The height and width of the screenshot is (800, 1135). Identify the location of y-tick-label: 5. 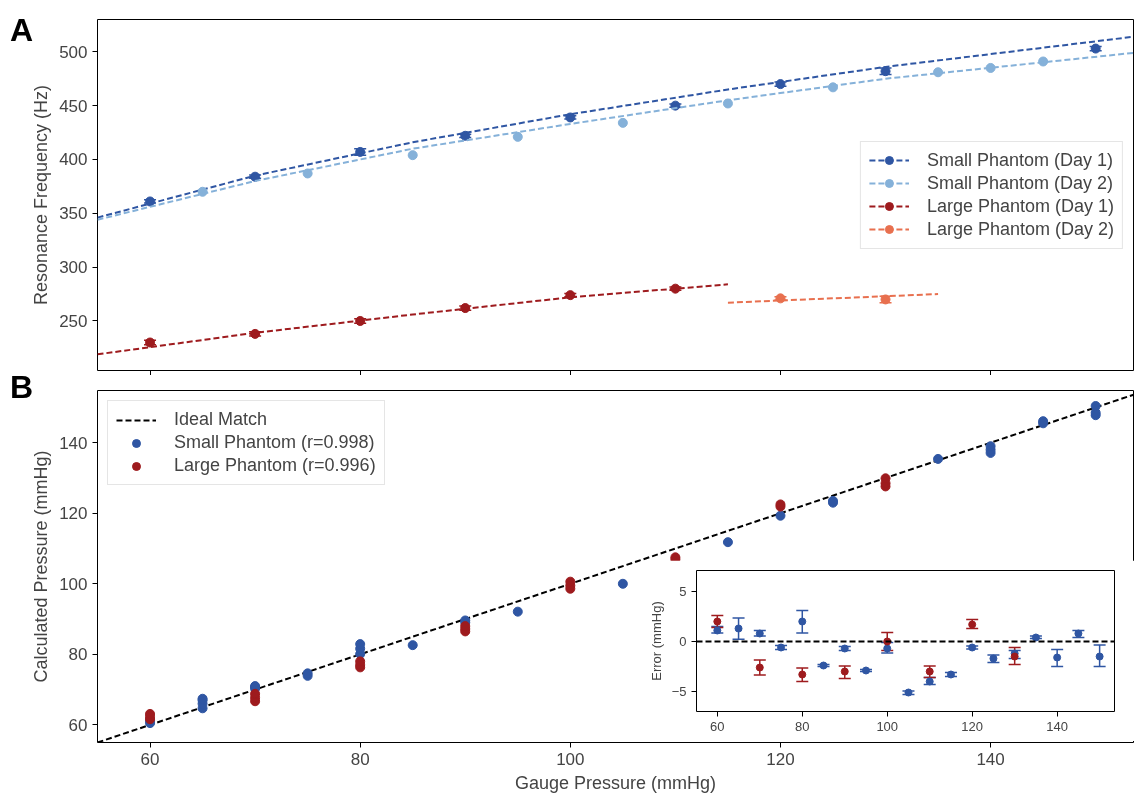
(683, 591).